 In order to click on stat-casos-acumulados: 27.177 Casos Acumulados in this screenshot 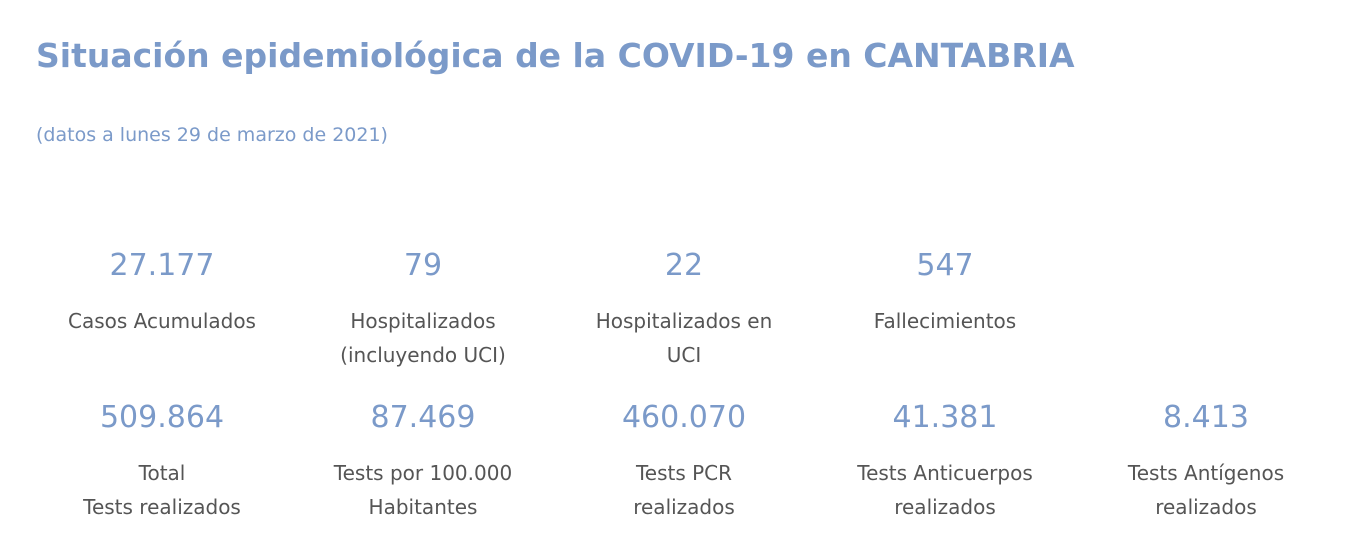, I will do `click(162, 293)`.